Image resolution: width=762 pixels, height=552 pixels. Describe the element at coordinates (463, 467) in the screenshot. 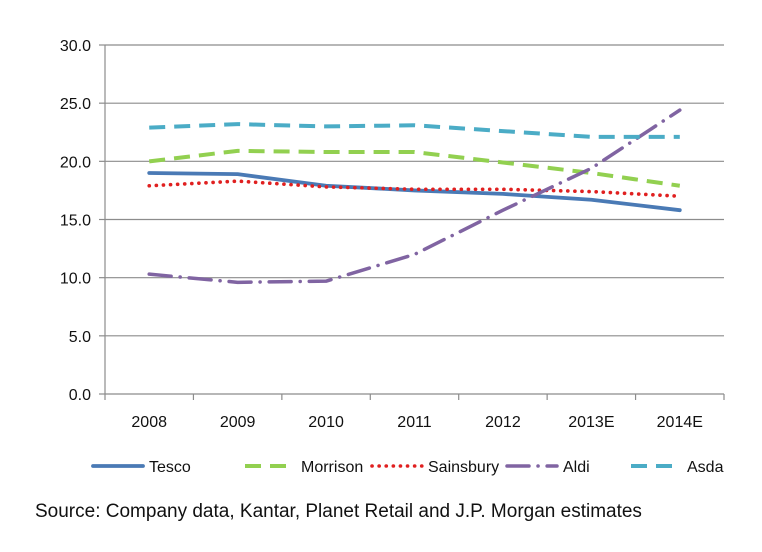

I see `legend-label-sainsbury: Sainsbury` at that location.